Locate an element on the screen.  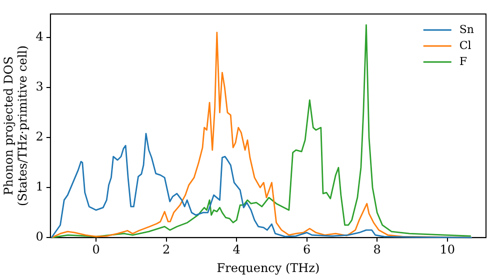
legend-label: Cl is located at coordinates (465, 45).